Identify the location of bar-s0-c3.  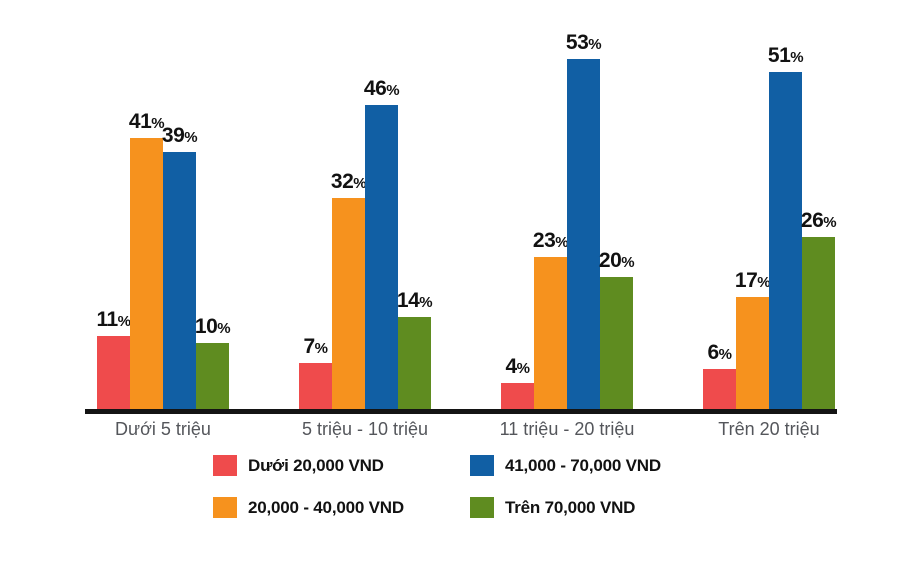
(719, 389).